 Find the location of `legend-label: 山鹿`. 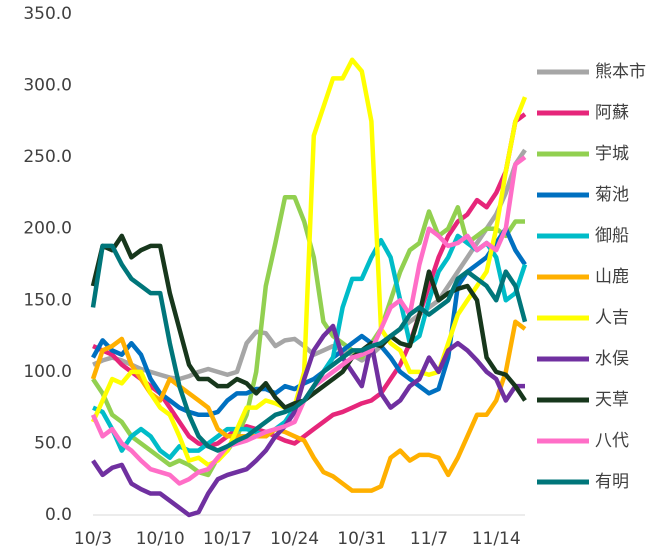

legend-label: 山鹿 is located at coordinates (612, 277).